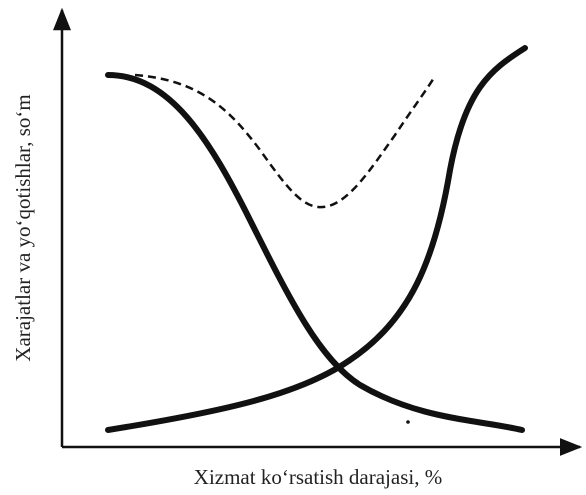  Describe the element at coordinates (408, 422) in the screenshot. I see `dot` at that location.